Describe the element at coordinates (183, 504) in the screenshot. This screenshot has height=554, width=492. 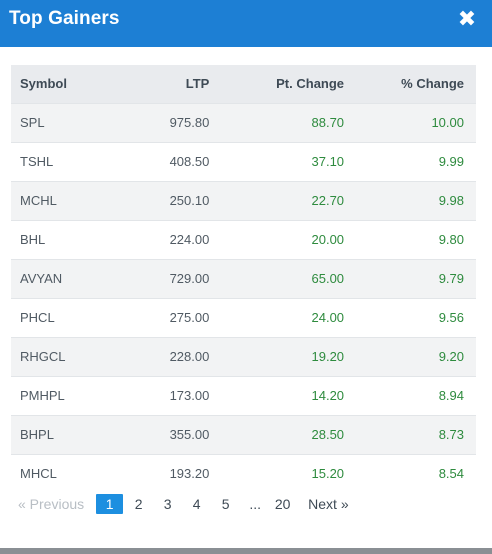
I see `pagination: « Previous 1 2 3 4 5 ... 20 Next »` at that location.